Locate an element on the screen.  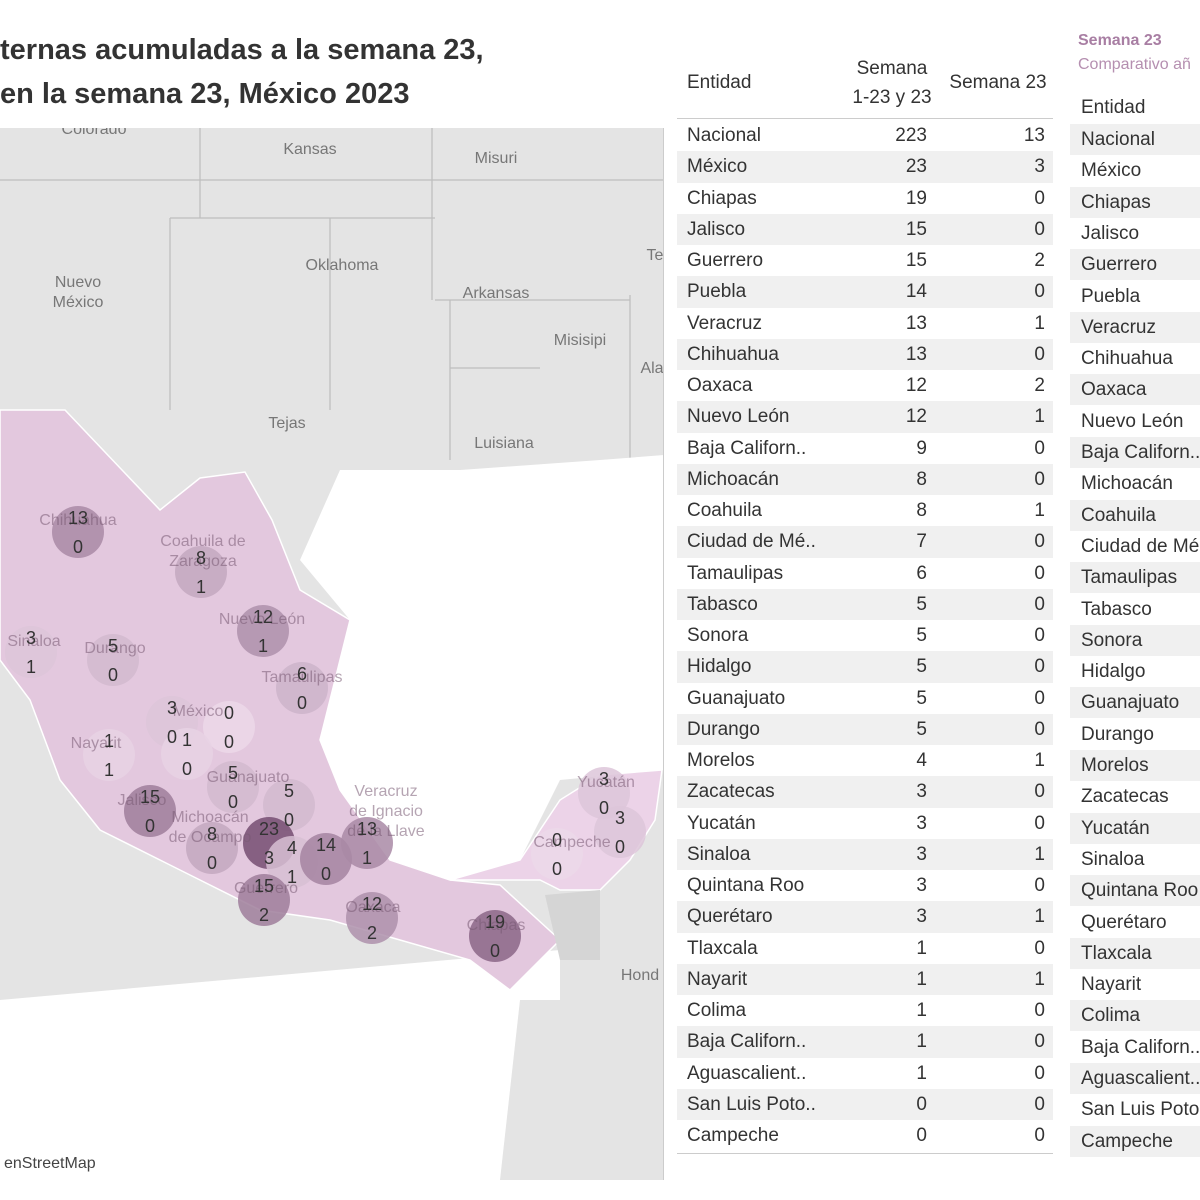
entity-name: Campeche is located at coordinates (1127, 1141).